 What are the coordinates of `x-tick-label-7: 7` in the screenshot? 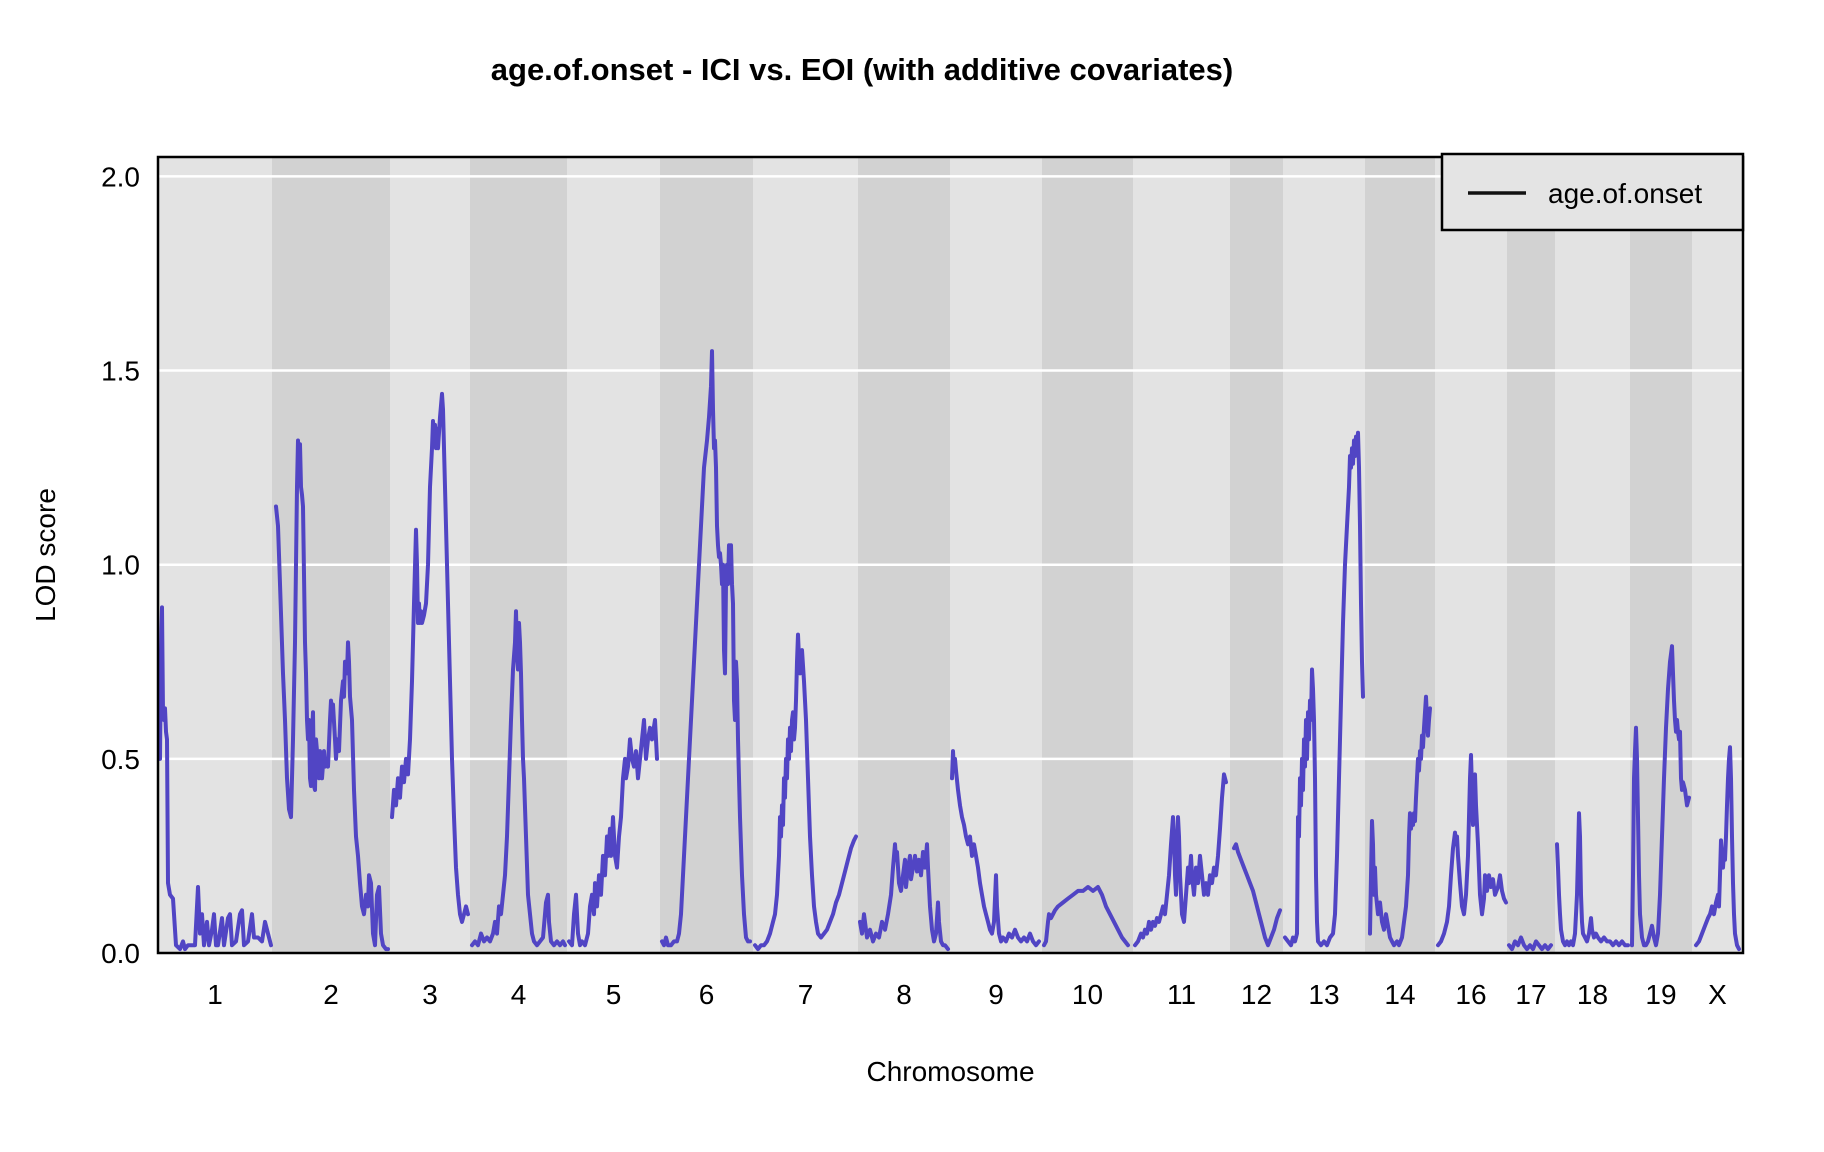 It's located at (806, 994).